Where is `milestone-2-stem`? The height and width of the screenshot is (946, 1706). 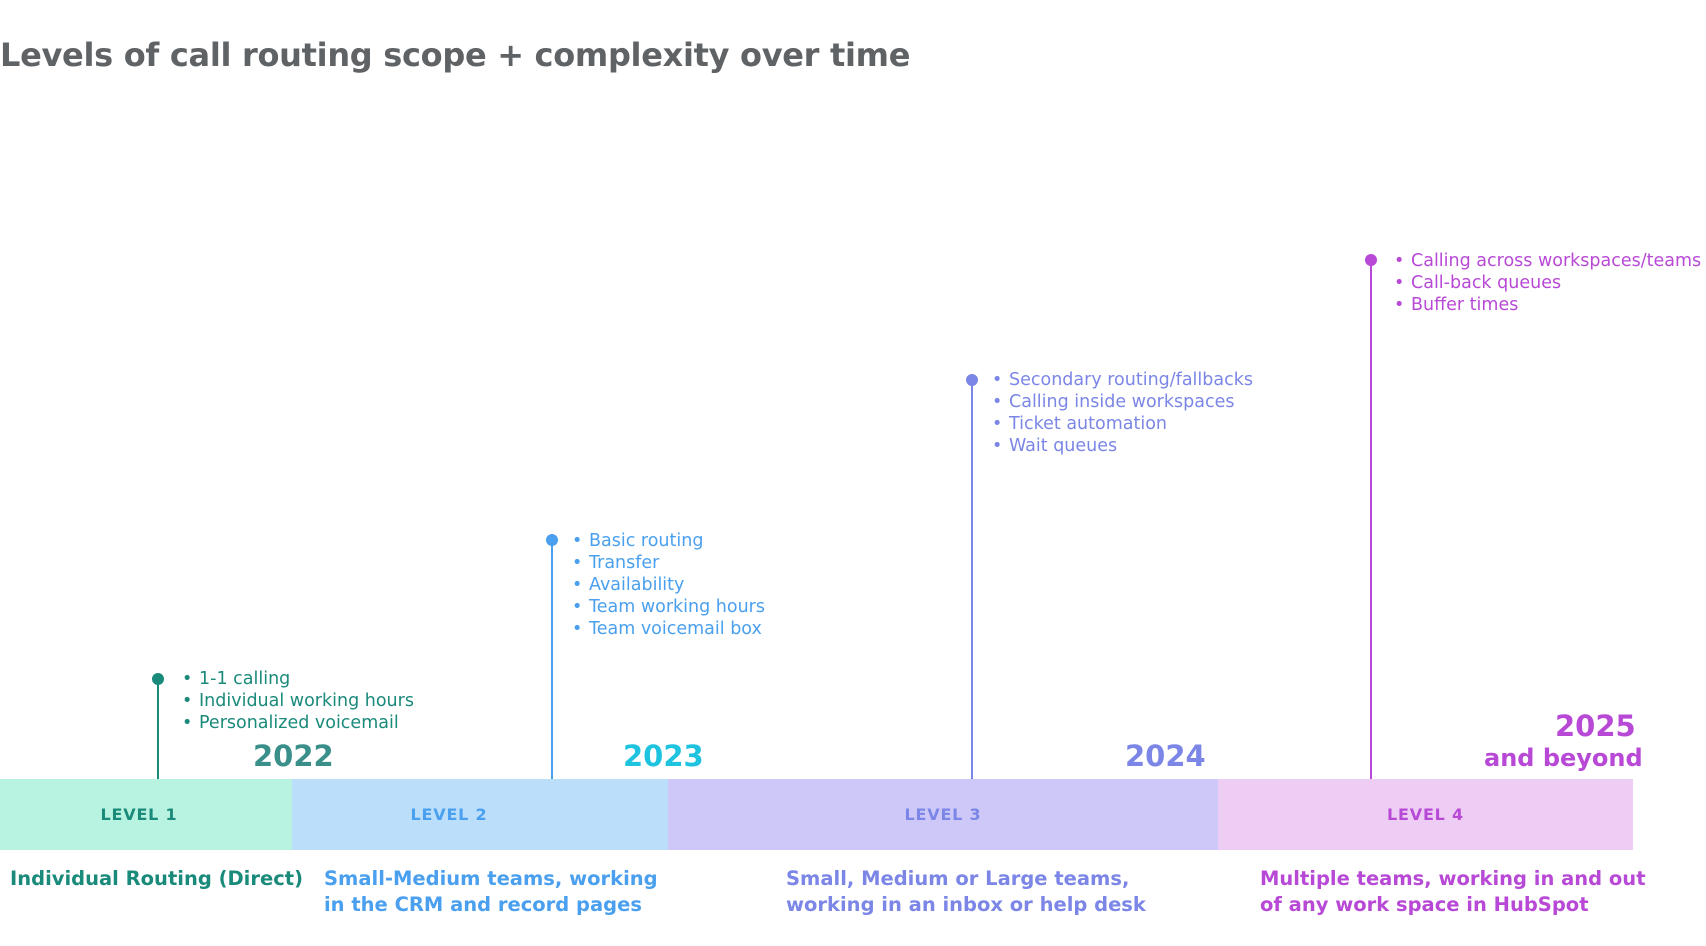 milestone-2-stem is located at coordinates (552, 659).